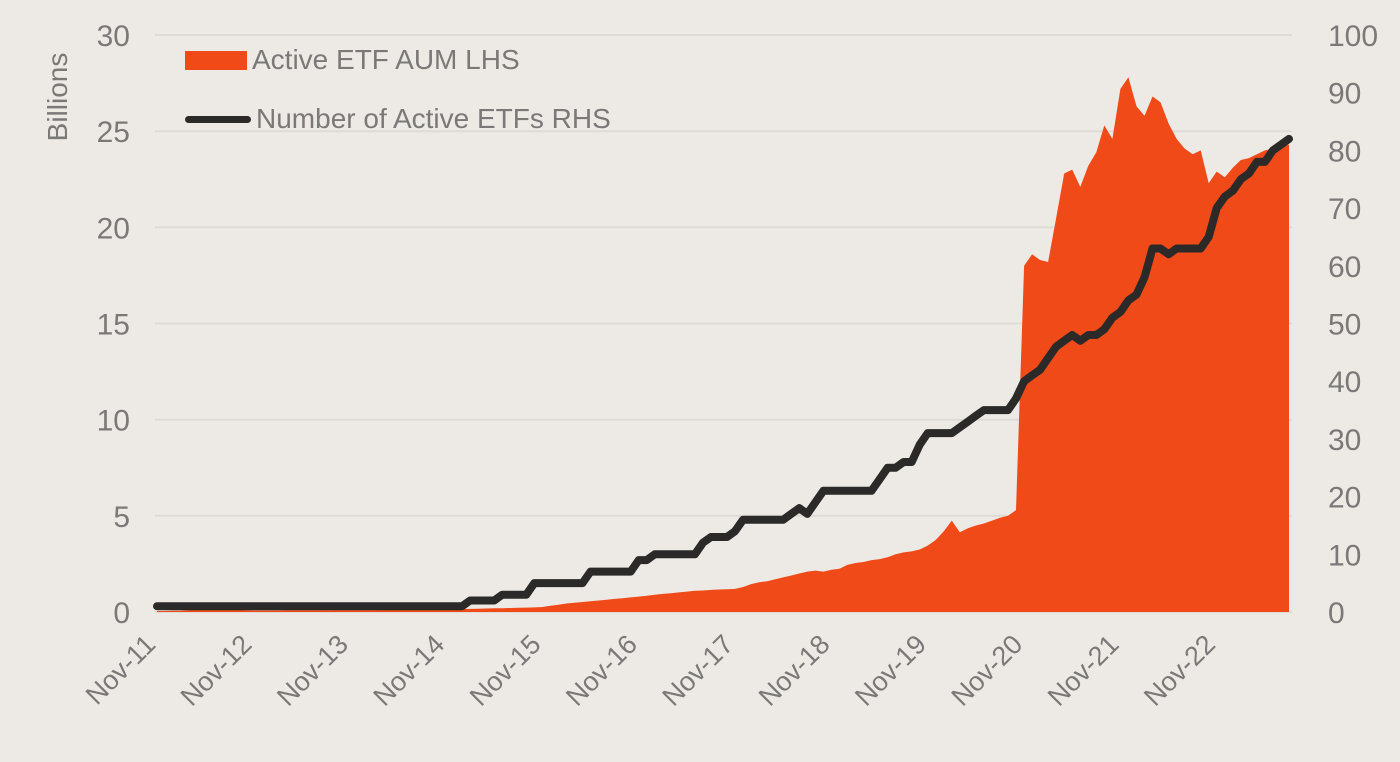  What do you see at coordinates (216, 60) in the screenshot?
I see `aum-area-swatch` at bounding box center [216, 60].